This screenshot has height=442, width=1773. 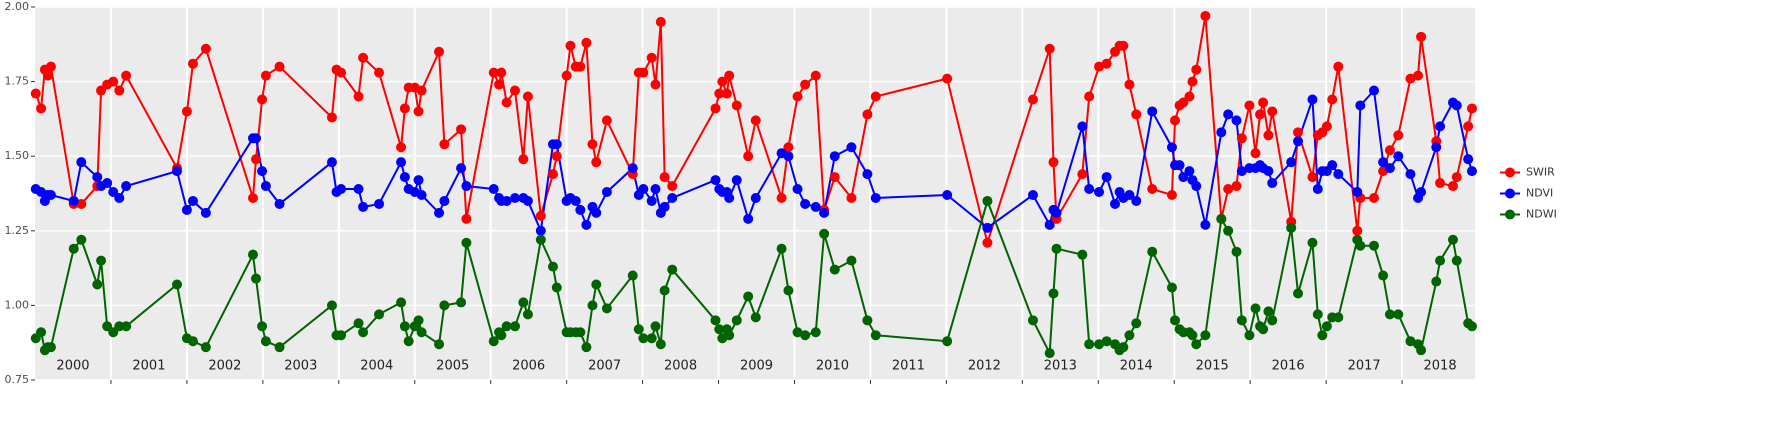 I want to click on x-tick-label: 2008, so click(x=680, y=366).